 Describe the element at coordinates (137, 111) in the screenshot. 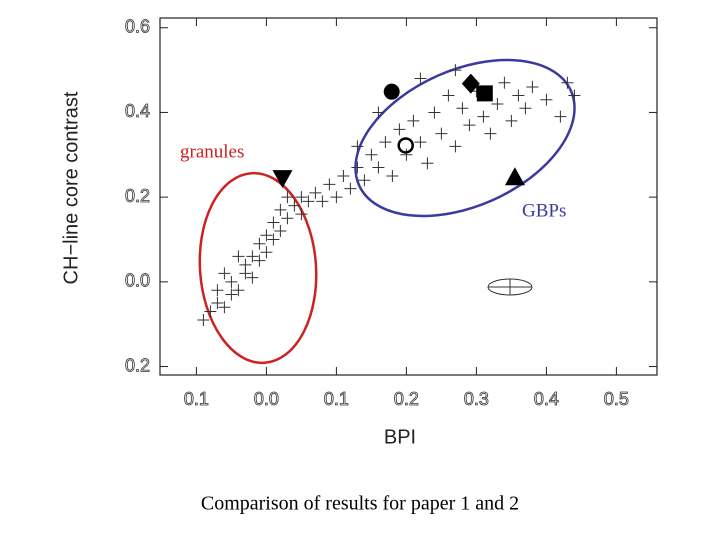

I see `y-tick-label: 0.4` at that location.